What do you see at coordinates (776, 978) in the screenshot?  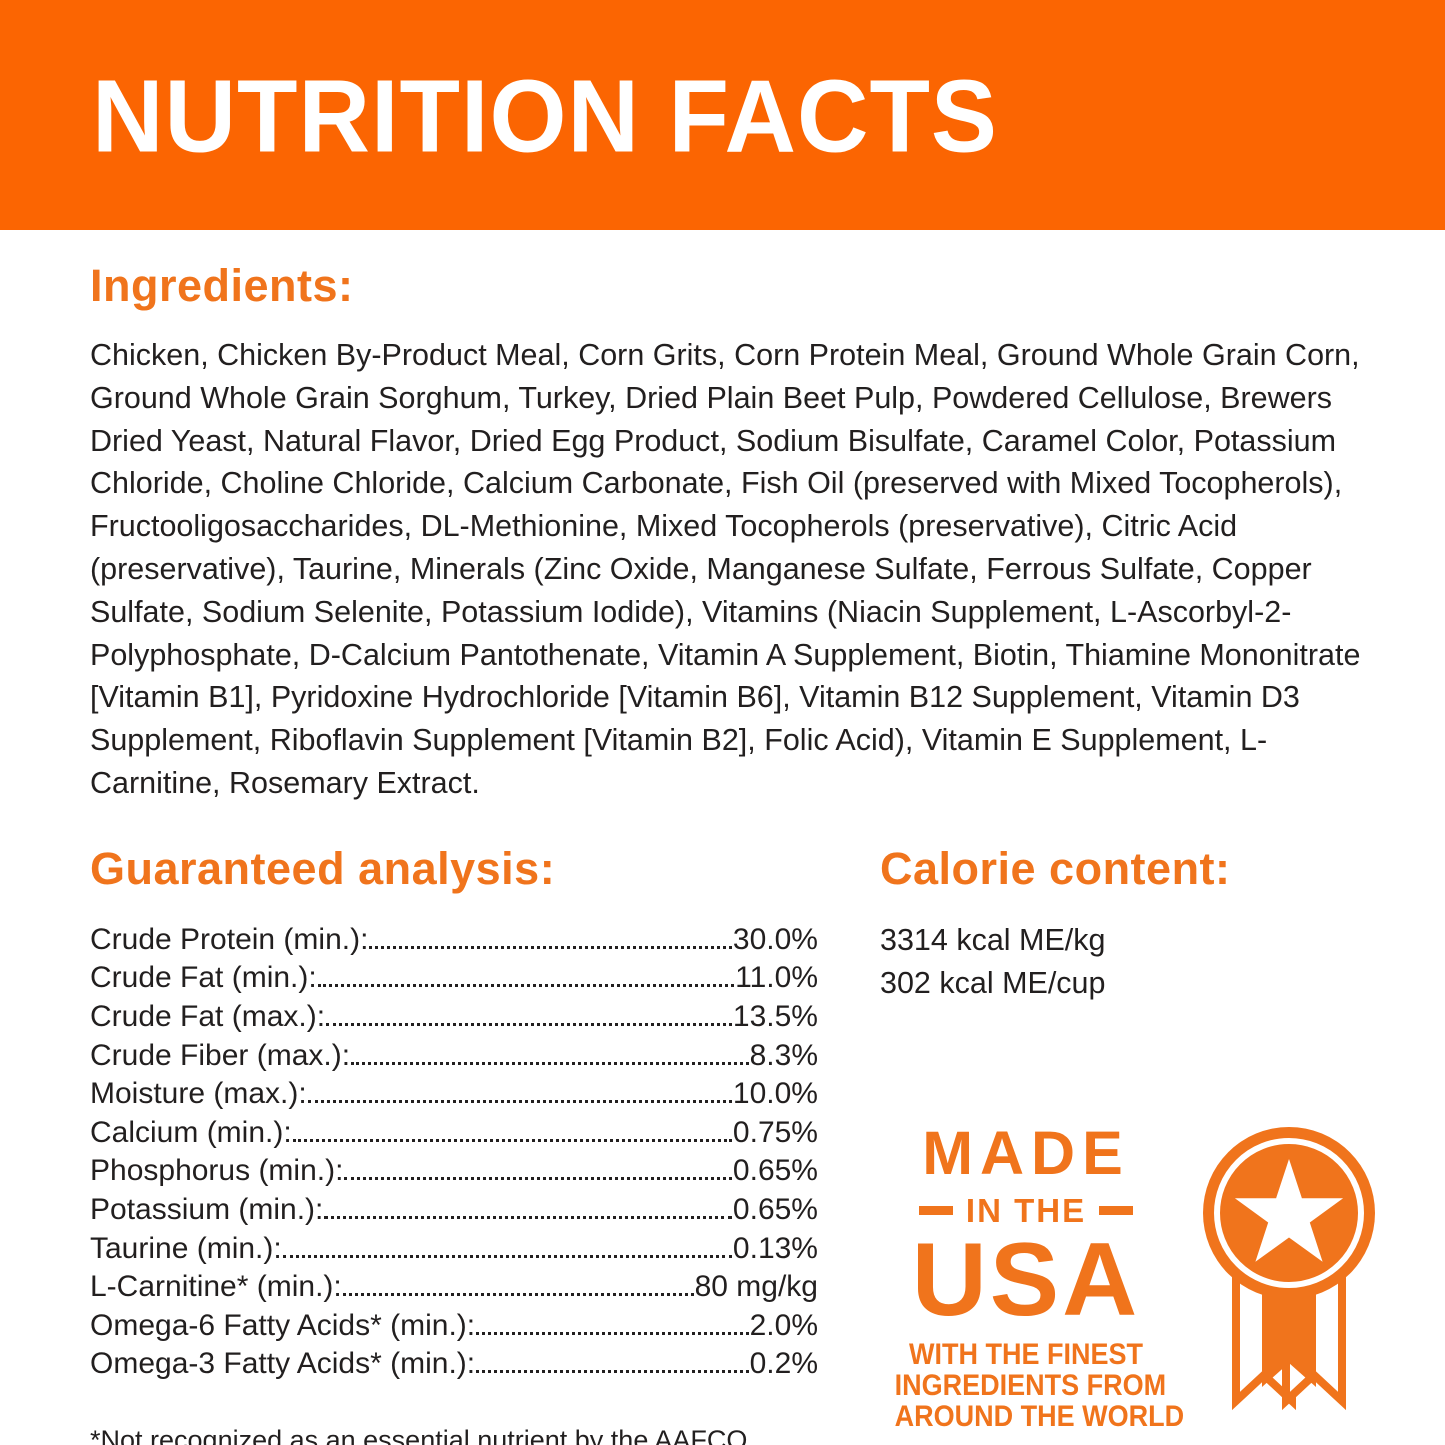 I see `analysis-value: 11.0%` at bounding box center [776, 978].